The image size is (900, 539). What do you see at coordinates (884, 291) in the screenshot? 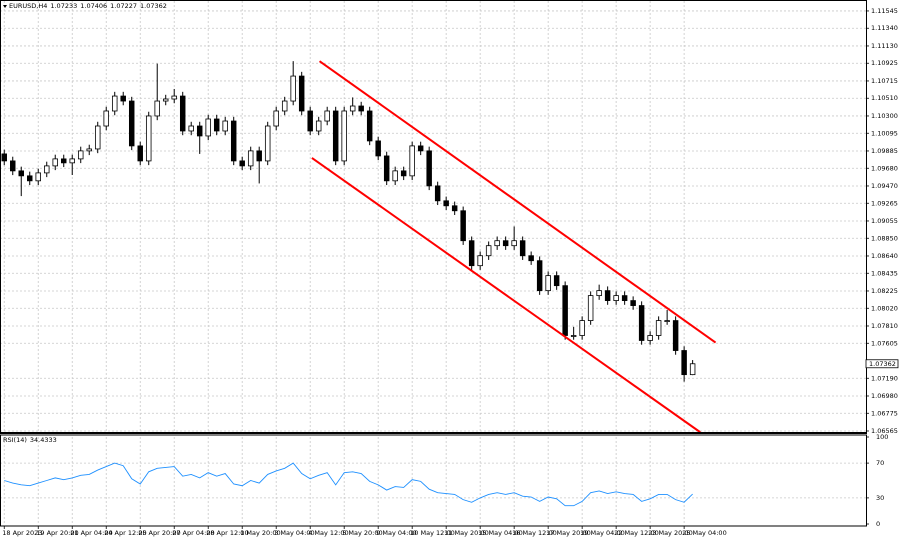
I see `y-tick-label: 1.08225` at bounding box center [884, 291].